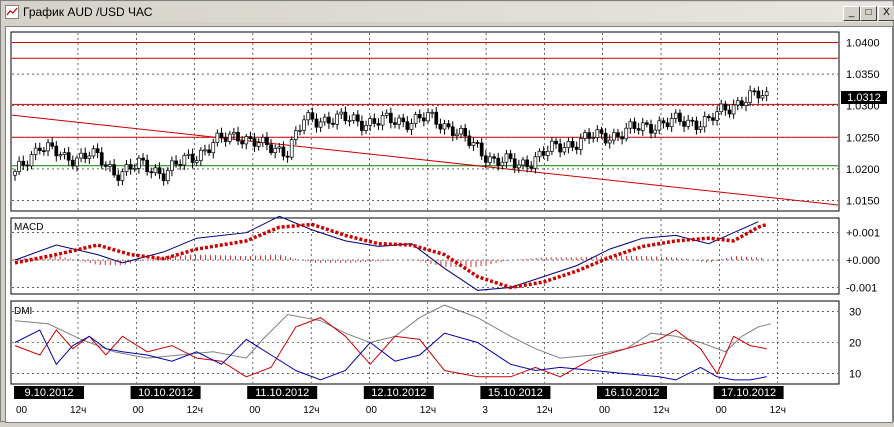 This screenshot has width=894, height=427. I want to click on current-price-label: 1.0312, so click(864, 98).